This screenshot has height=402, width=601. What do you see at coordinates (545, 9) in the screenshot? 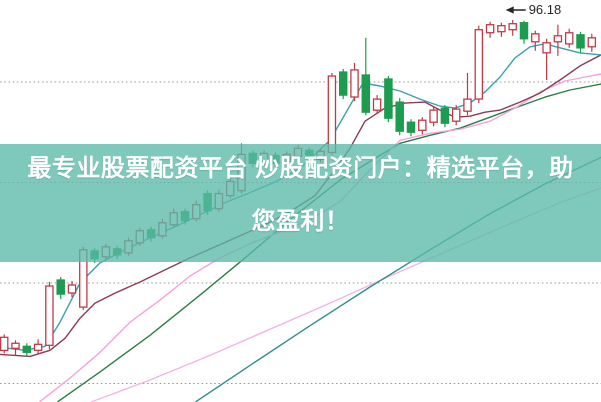
I see `price-annotation: 96.18` at bounding box center [545, 9].